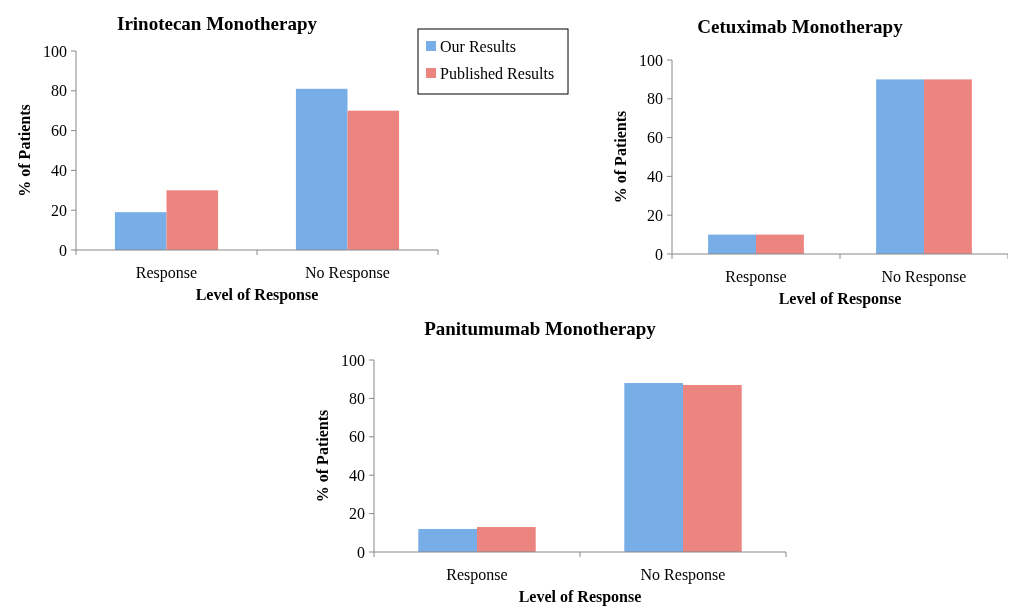  I want to click on legend-label: Our Results, so click(478, 46).